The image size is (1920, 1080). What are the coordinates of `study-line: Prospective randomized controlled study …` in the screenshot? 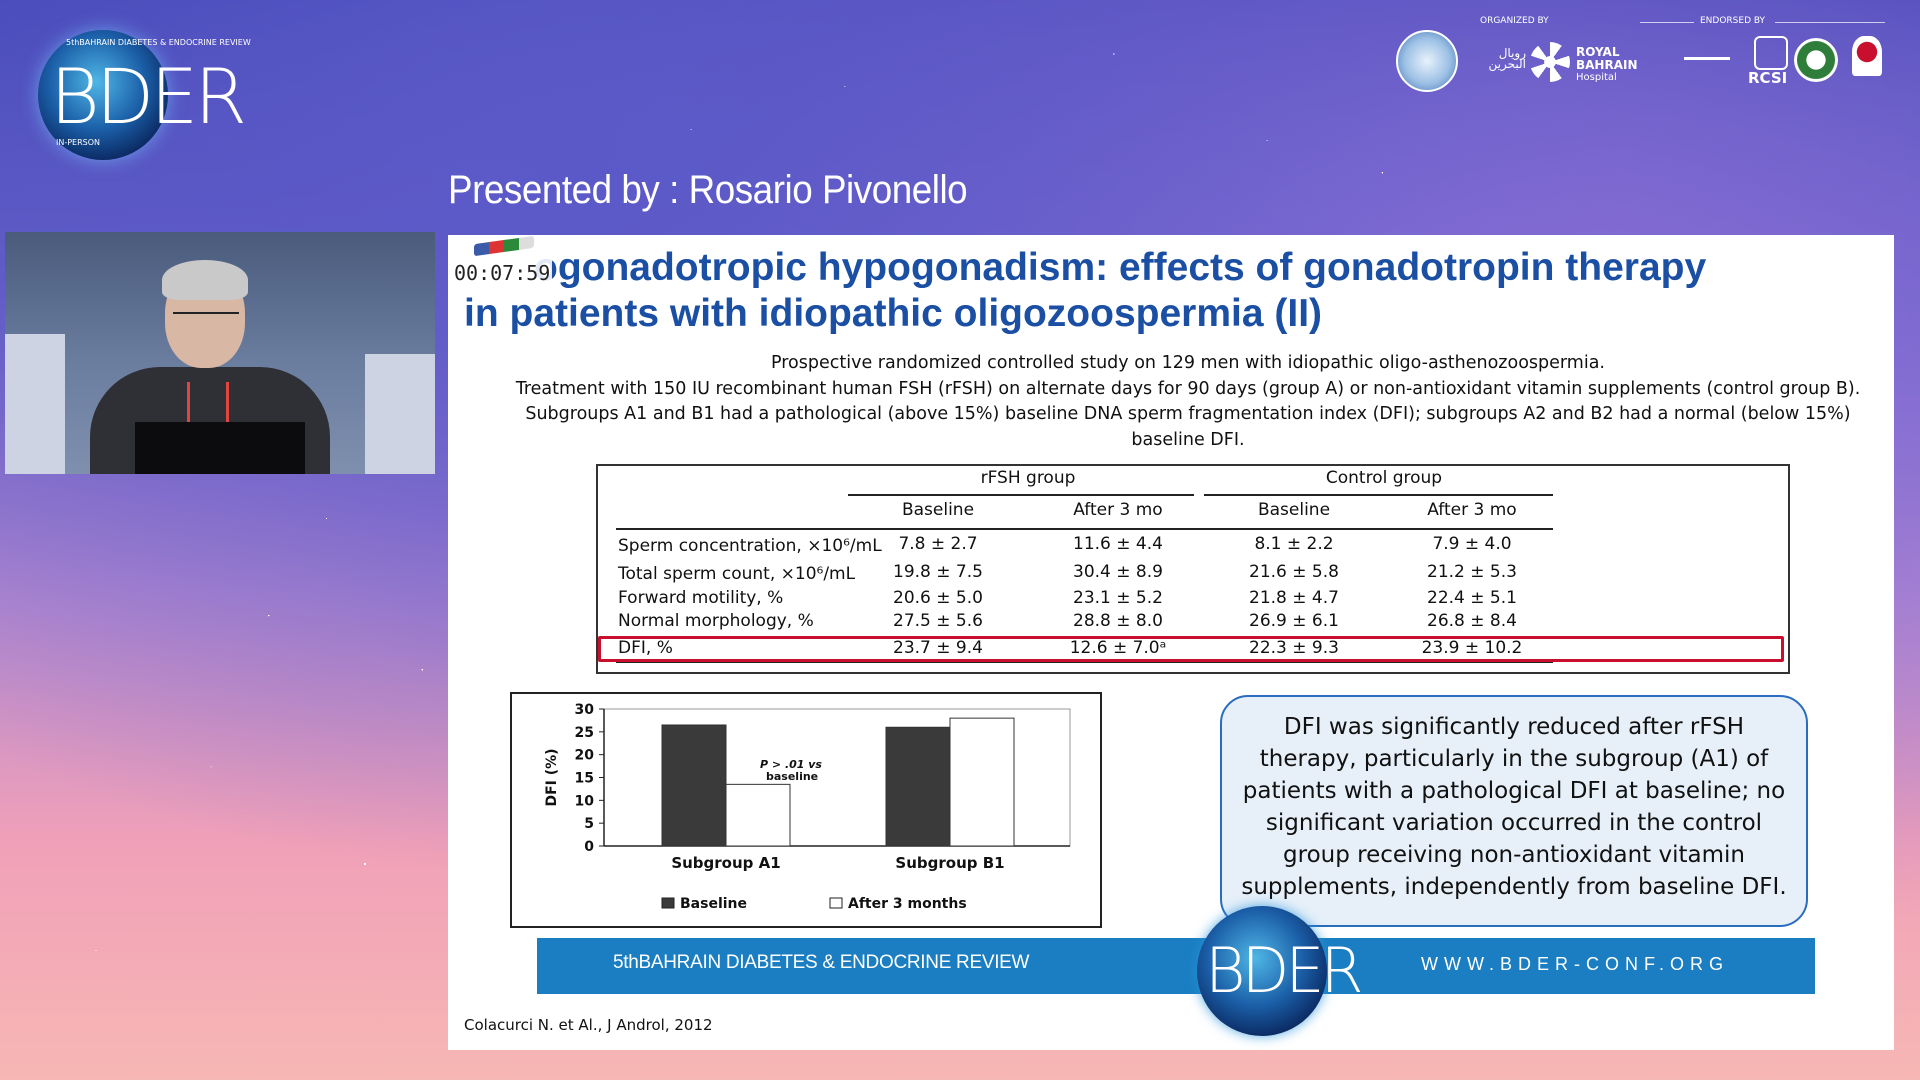 It's located at (1188, 363).